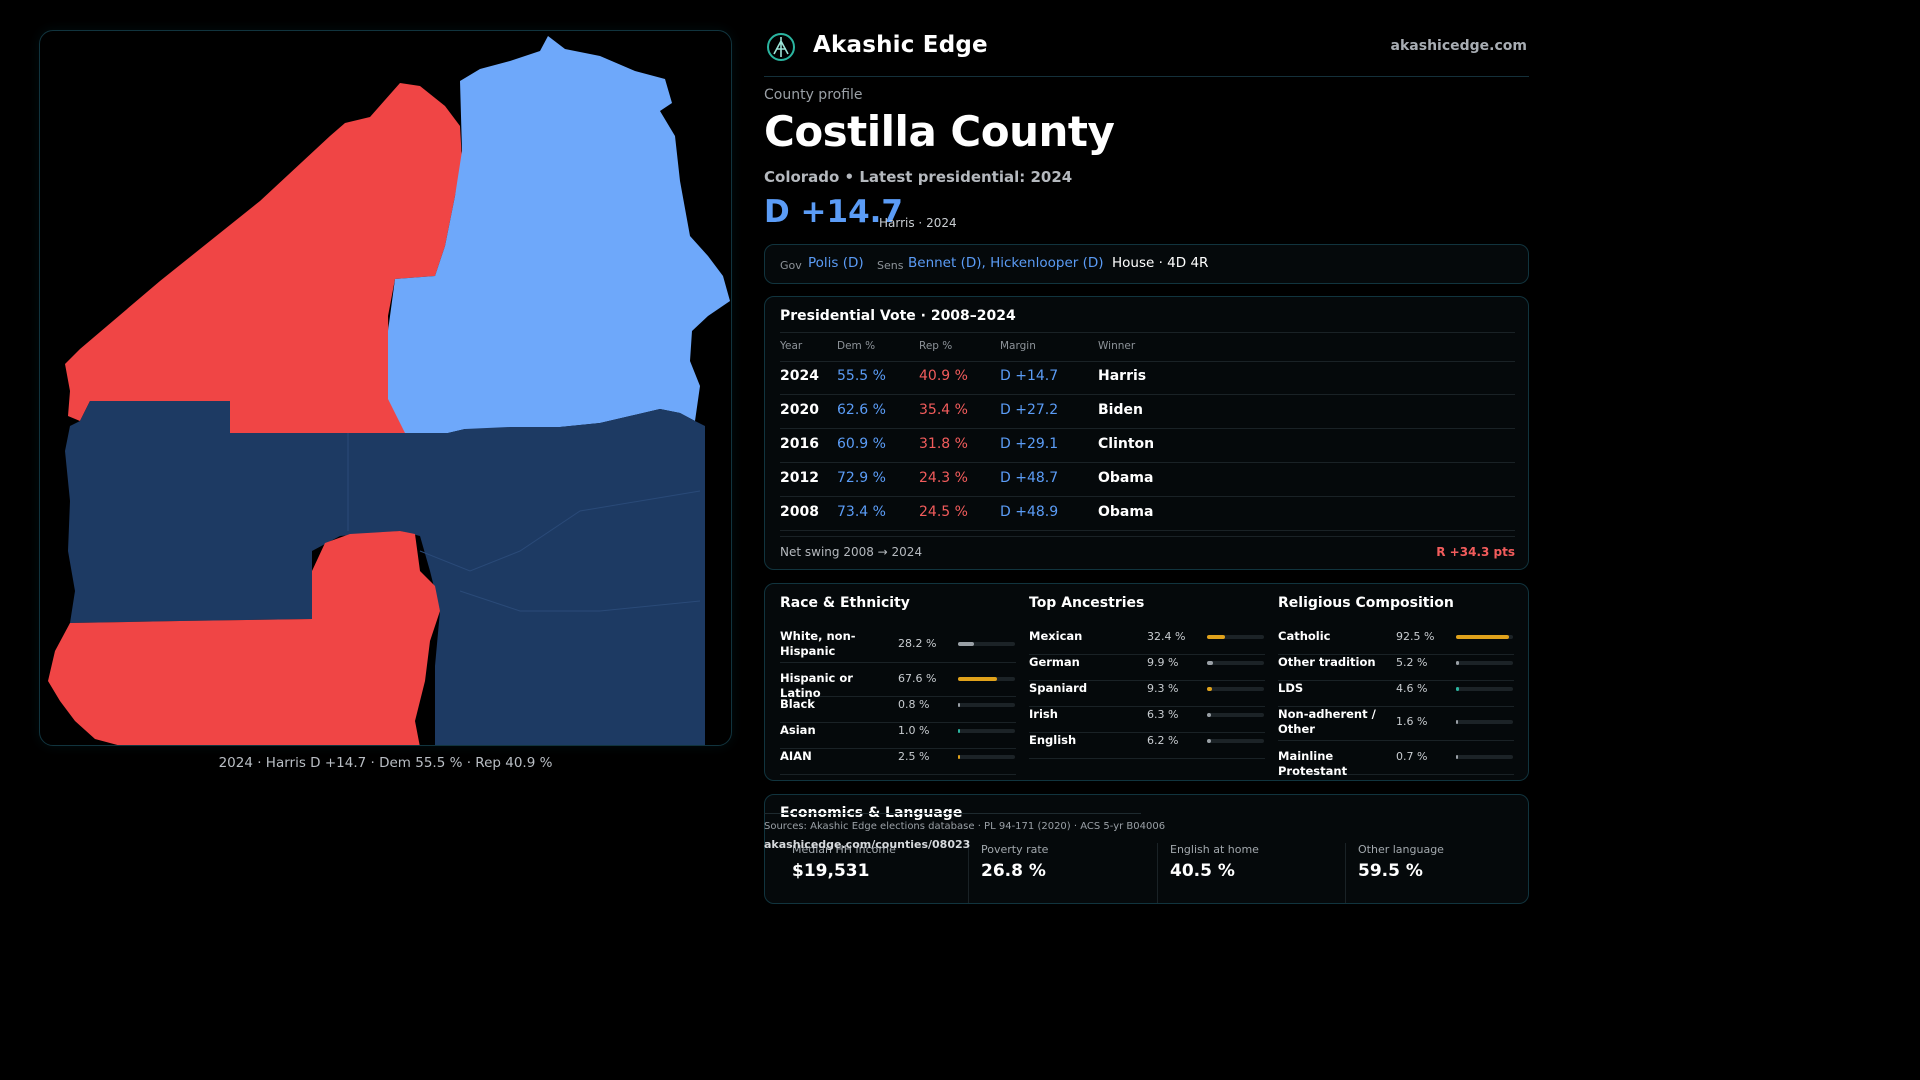  I want to click on list-item: AIAN 2.5 %, so click(898, 761).